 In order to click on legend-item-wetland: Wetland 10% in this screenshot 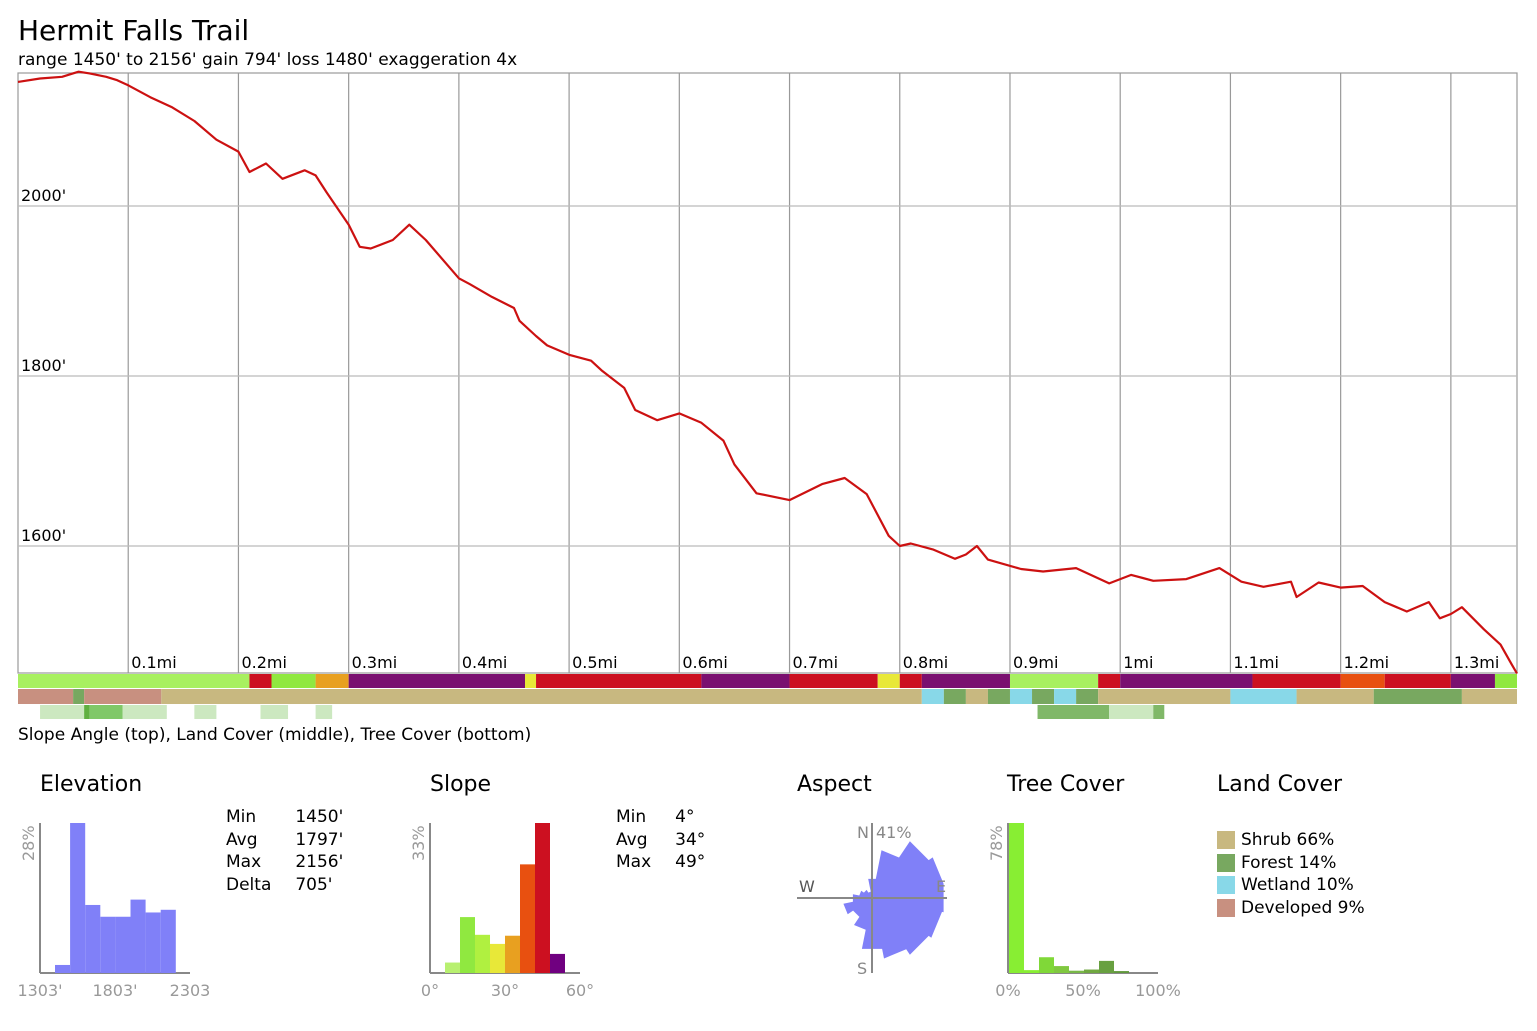, I will do `click(1291, 885)`.